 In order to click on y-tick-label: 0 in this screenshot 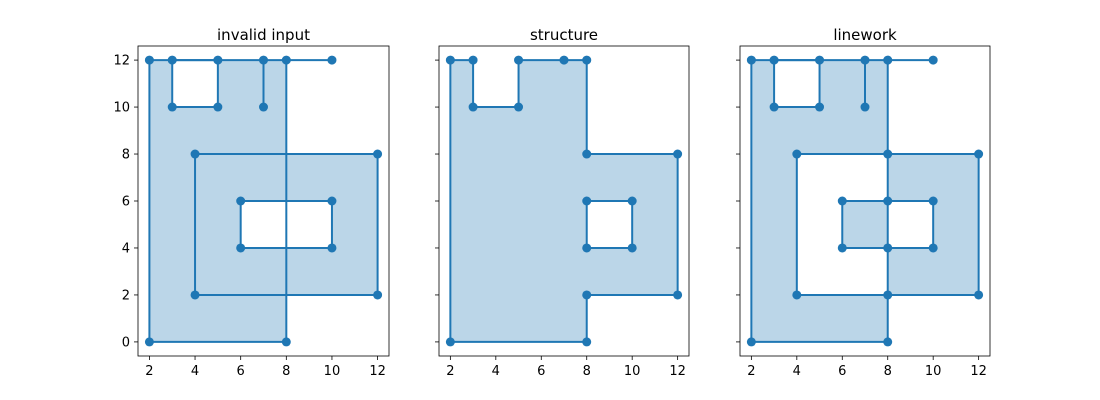, I will do `click(126, 342)`.